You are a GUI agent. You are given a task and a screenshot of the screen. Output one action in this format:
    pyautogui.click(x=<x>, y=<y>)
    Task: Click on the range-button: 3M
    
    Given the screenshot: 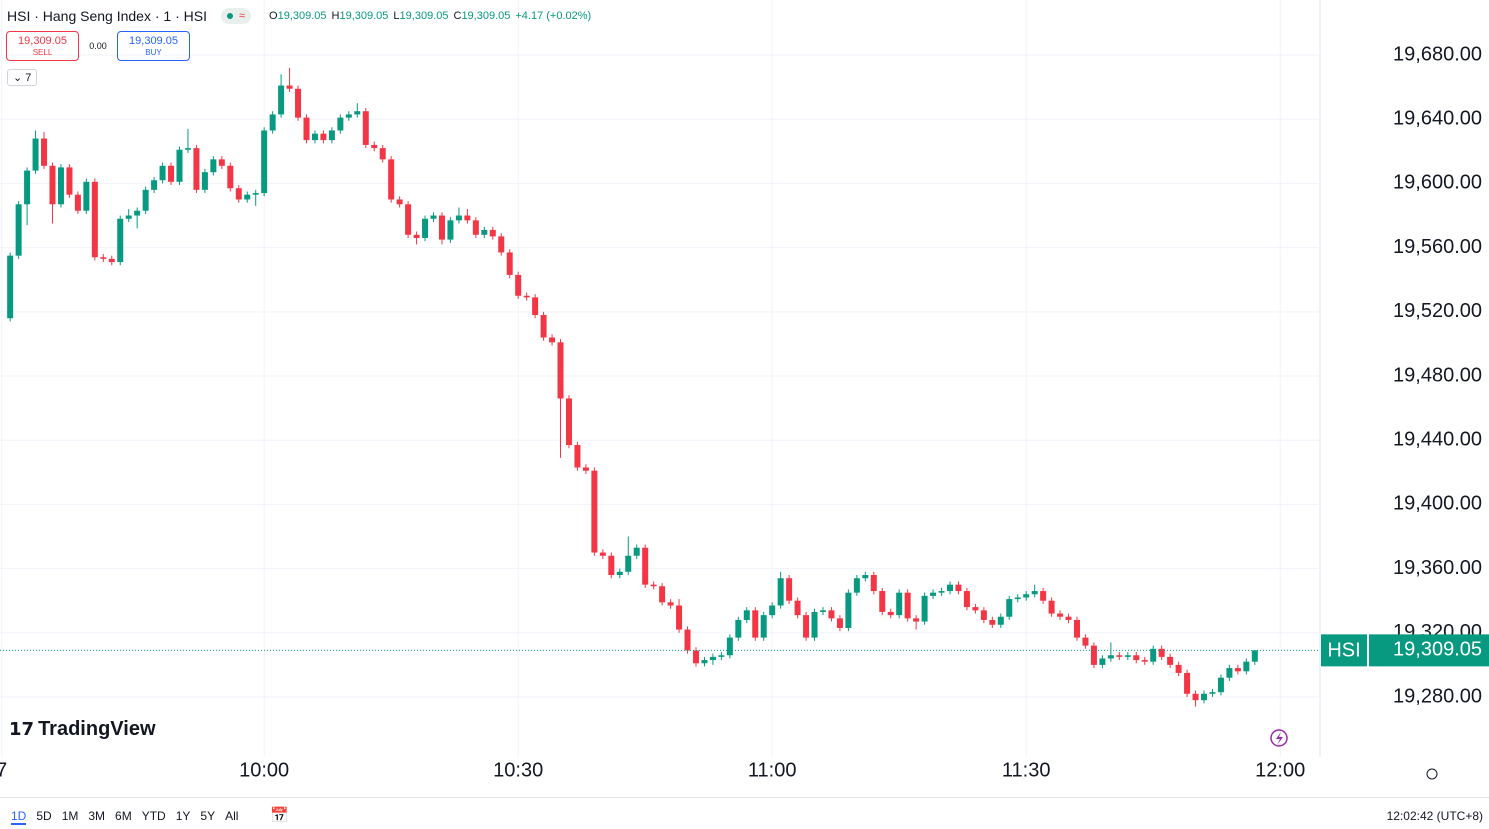 What is the action you would take?
    pyautogui.click(x=97, y=816)
    